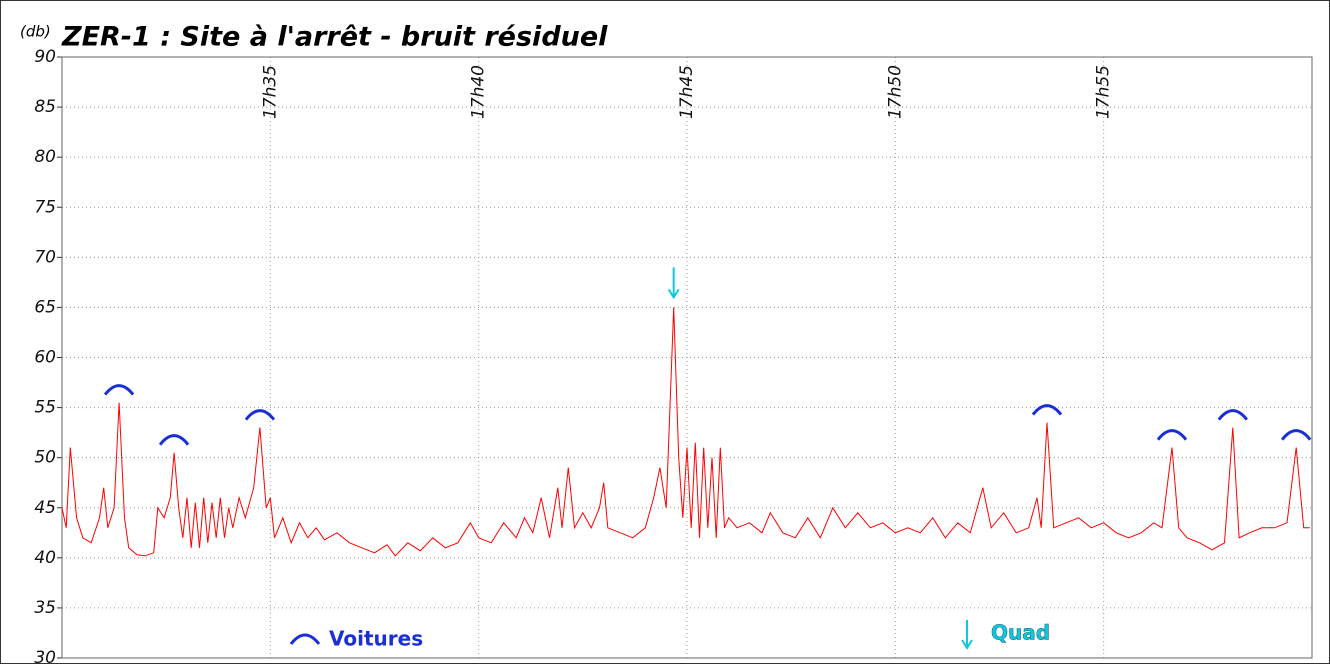 The height and width of the screenshot is (664, 1330). I want to click on x-tick-label: 17h45, so click(687, 92).